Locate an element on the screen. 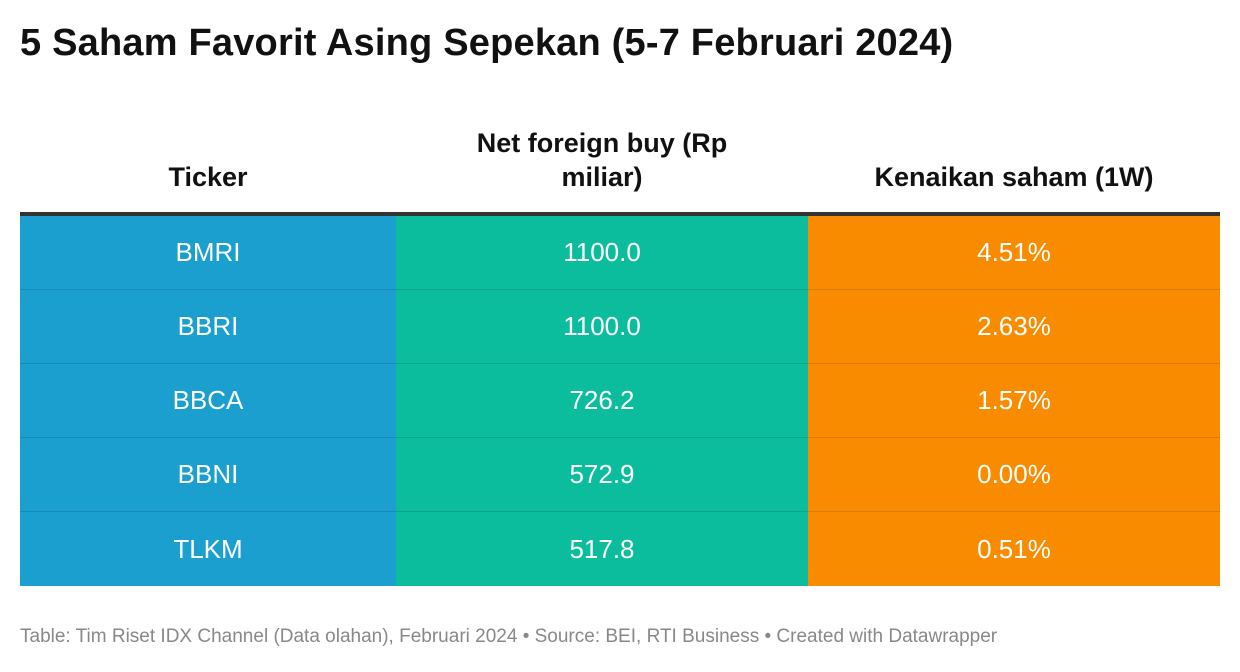 This screenshot has width=1240, height=672. table-row: BBNI 572.9 0.00% is located at coordinates (620, 475).